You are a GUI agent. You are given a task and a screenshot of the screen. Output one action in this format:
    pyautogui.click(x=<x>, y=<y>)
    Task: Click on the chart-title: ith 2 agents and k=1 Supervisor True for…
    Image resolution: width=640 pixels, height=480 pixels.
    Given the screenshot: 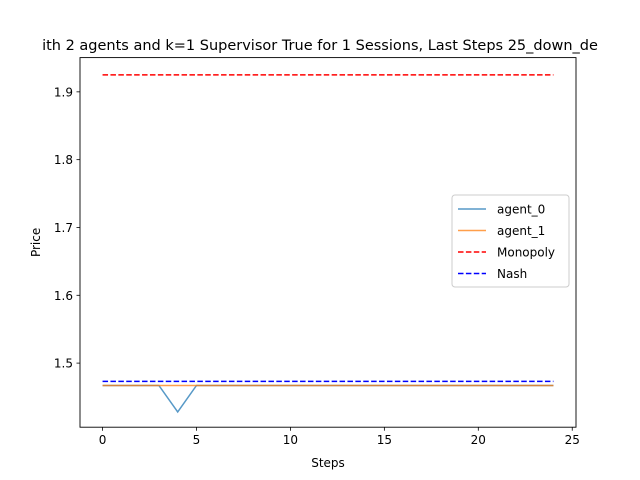 What is the action you would take?
    pyautogui.click(x=320, y=46)
    